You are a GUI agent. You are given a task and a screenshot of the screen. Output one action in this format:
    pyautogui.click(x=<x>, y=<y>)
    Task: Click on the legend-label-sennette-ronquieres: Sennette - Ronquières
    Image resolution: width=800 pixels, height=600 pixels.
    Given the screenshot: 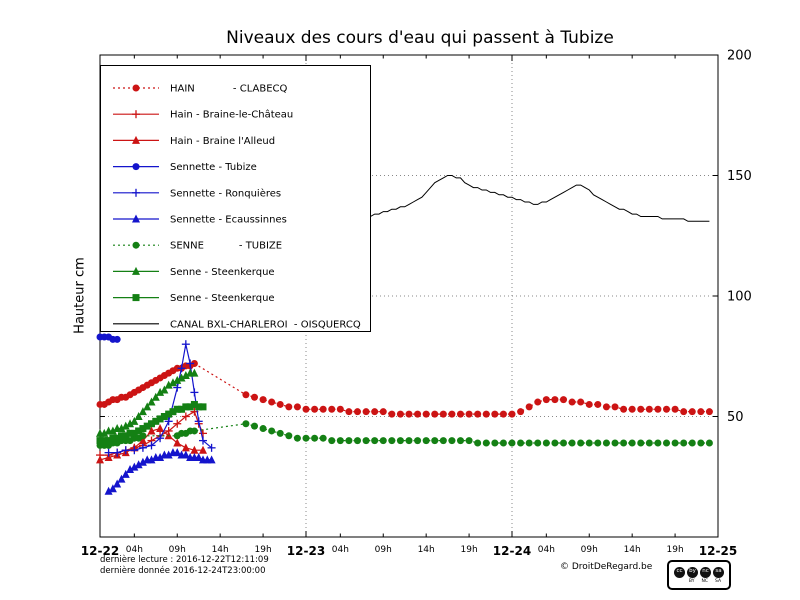 What is the action you would take?
    pyautogui.click(x=225, y=193)
    